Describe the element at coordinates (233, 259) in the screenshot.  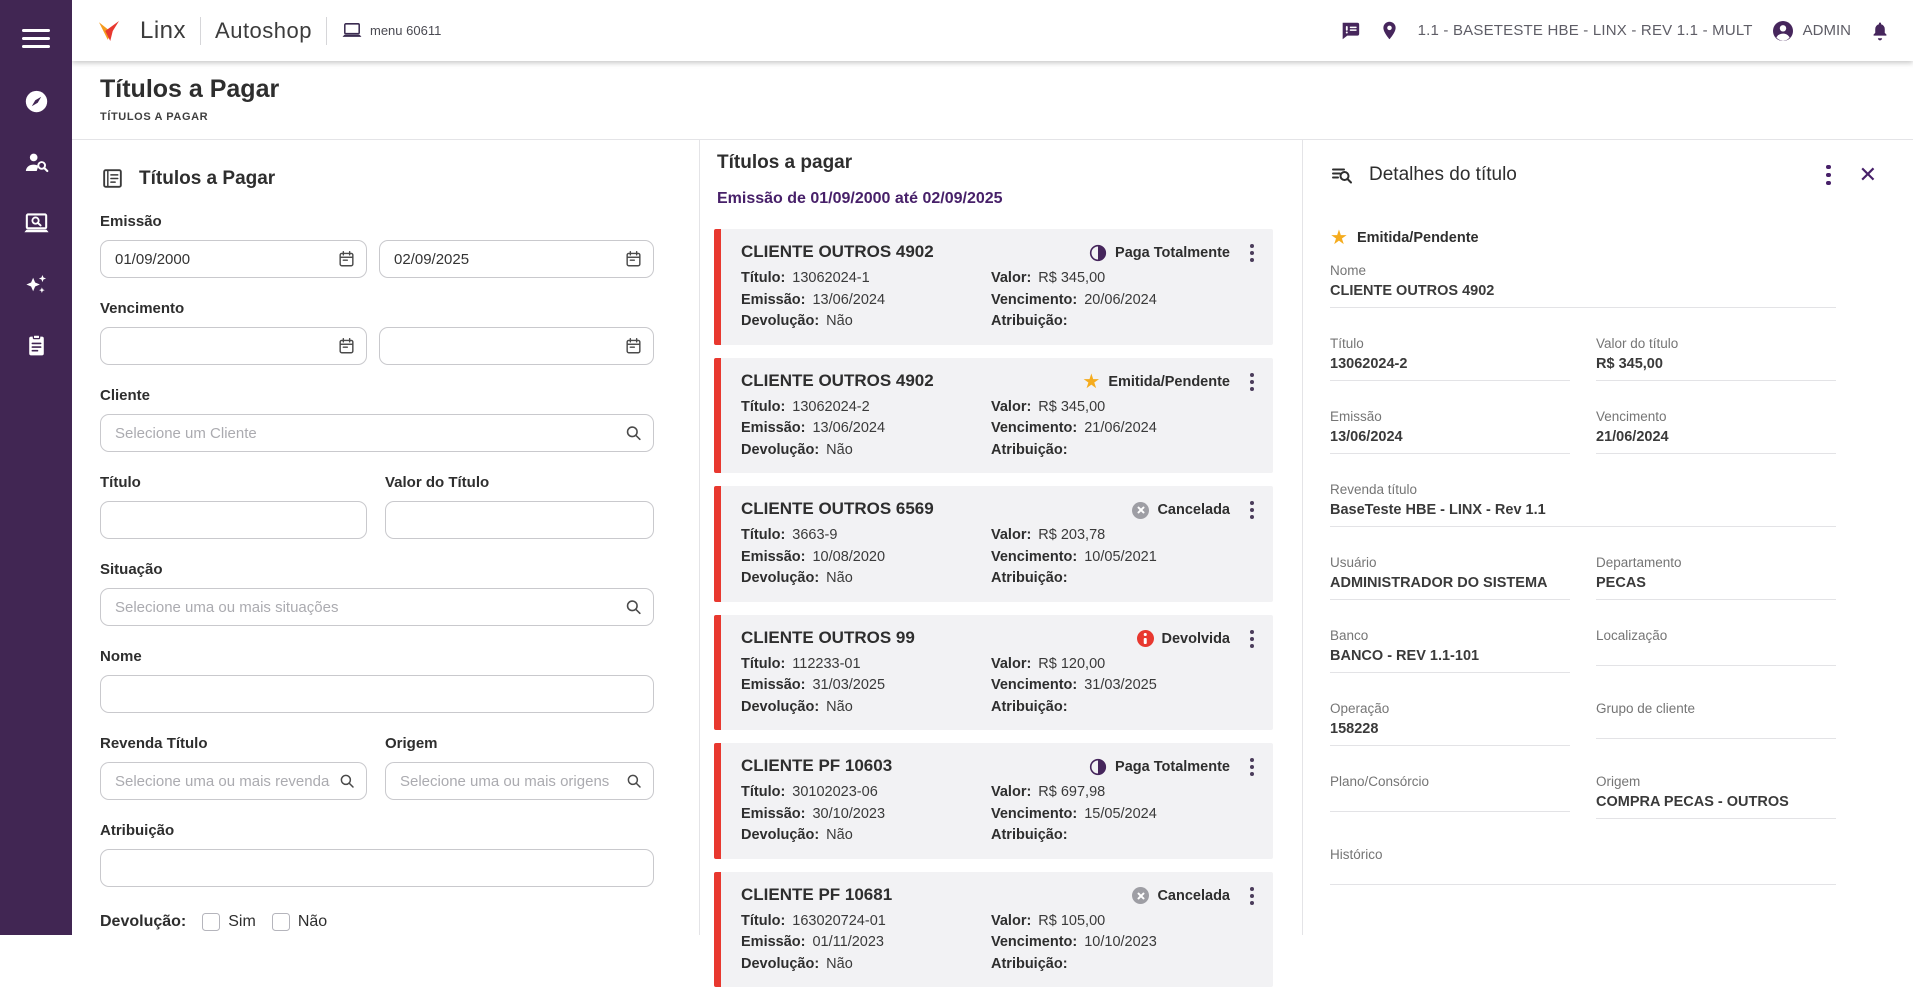
I see `emissao-from-input` at that location.